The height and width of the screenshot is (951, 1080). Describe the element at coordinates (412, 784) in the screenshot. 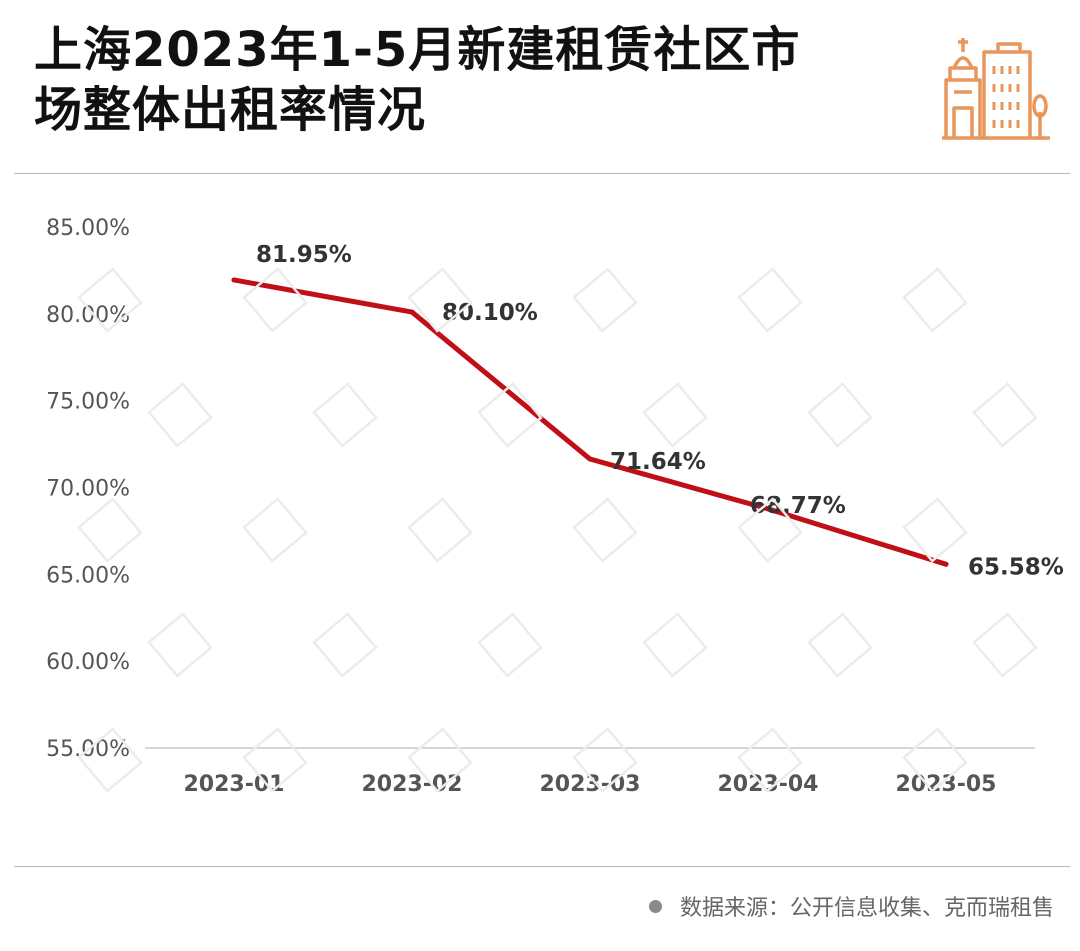

I see `x-tick-label: 2023-02` at that location.